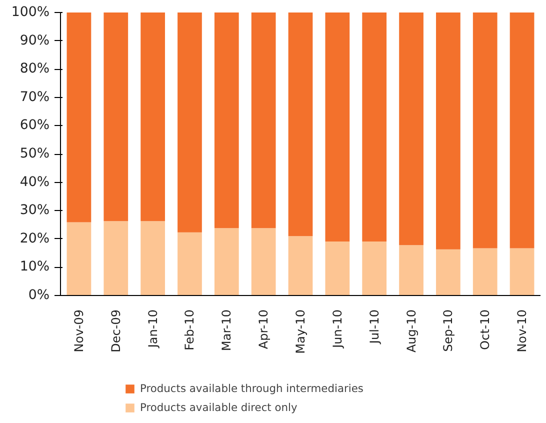  What do you see at coordinates (35, 126) in the screenshot?
I see `y-tick-label: 60%` at bounding box center [35, 126].